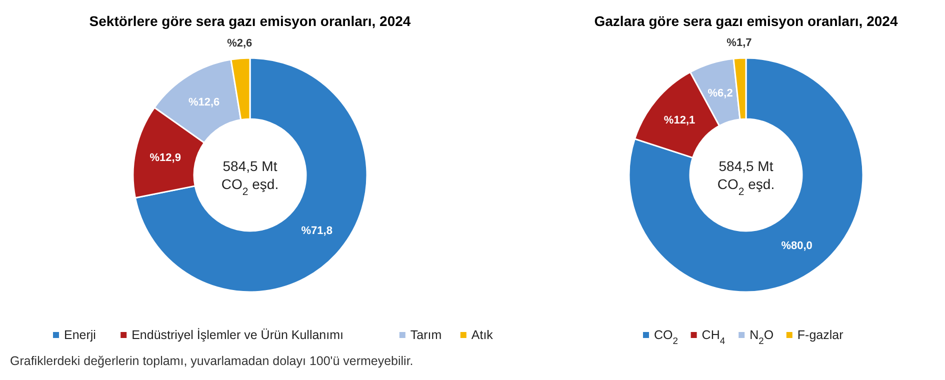 This screenshot has height=380, width=945. I want to click on legend-label: Endüstriyel İşlemler ve Ürün Kullanımı, so click(238, 335).